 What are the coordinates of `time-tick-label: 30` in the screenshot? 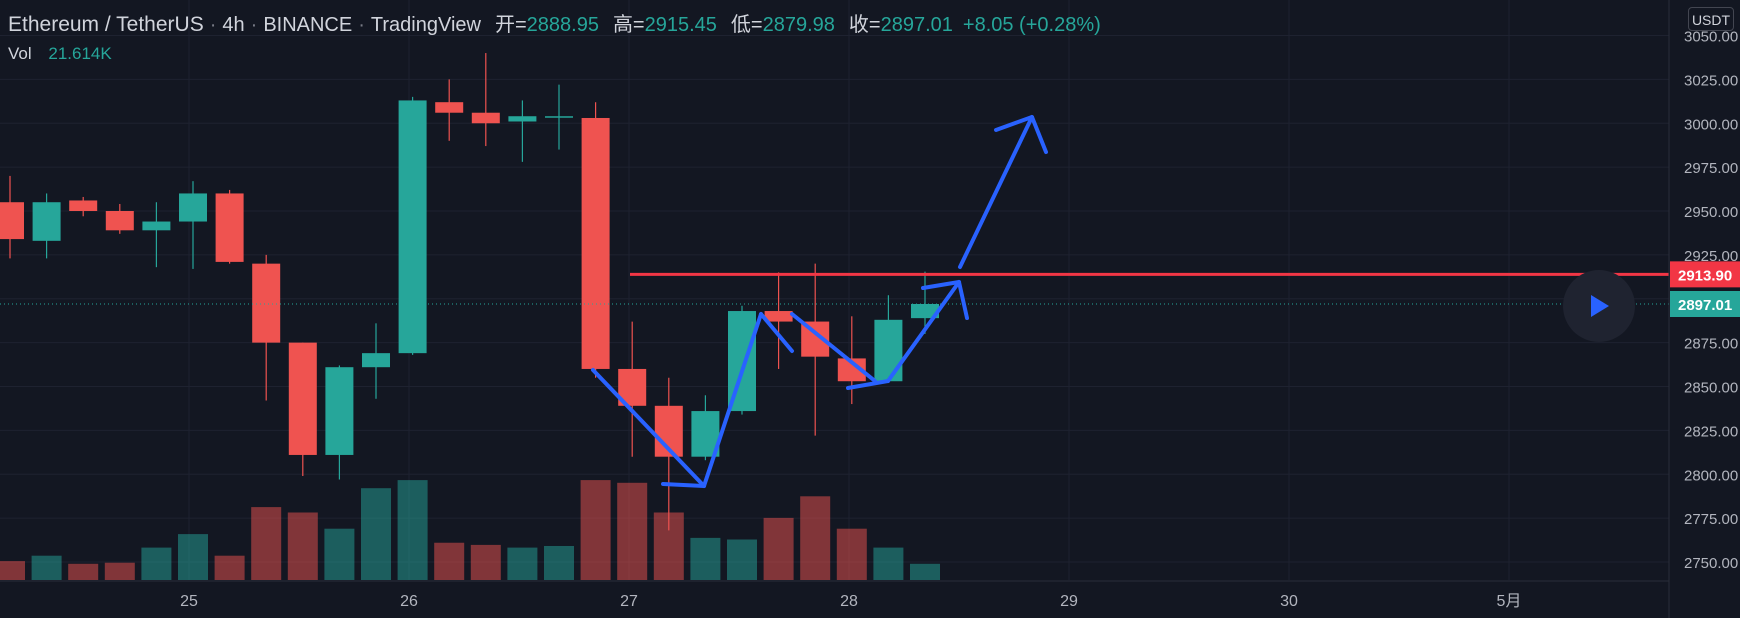 It's located at (1289, 601).